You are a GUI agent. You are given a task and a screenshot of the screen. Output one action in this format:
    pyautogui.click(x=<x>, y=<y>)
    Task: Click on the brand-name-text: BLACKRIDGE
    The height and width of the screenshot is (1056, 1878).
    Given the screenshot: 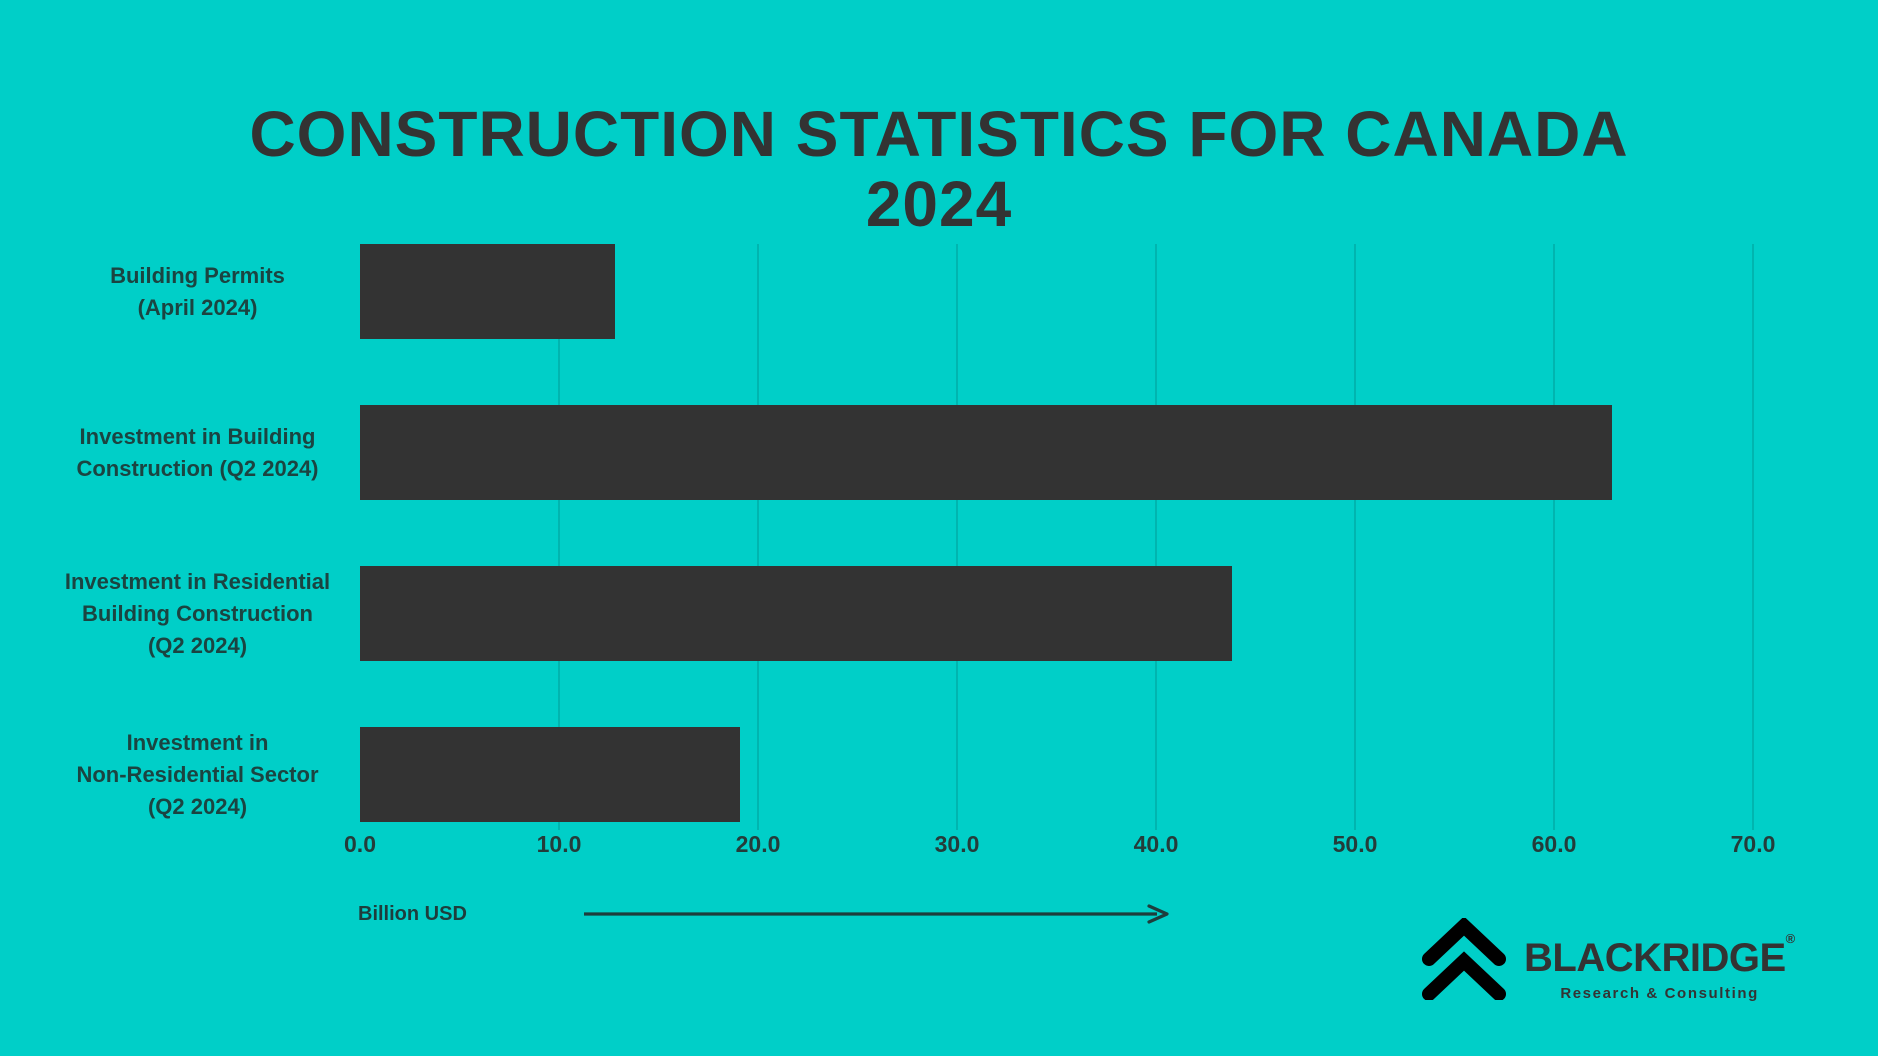 What is the action you would take?
    pyautogui.click(x=1655, y=958)
    